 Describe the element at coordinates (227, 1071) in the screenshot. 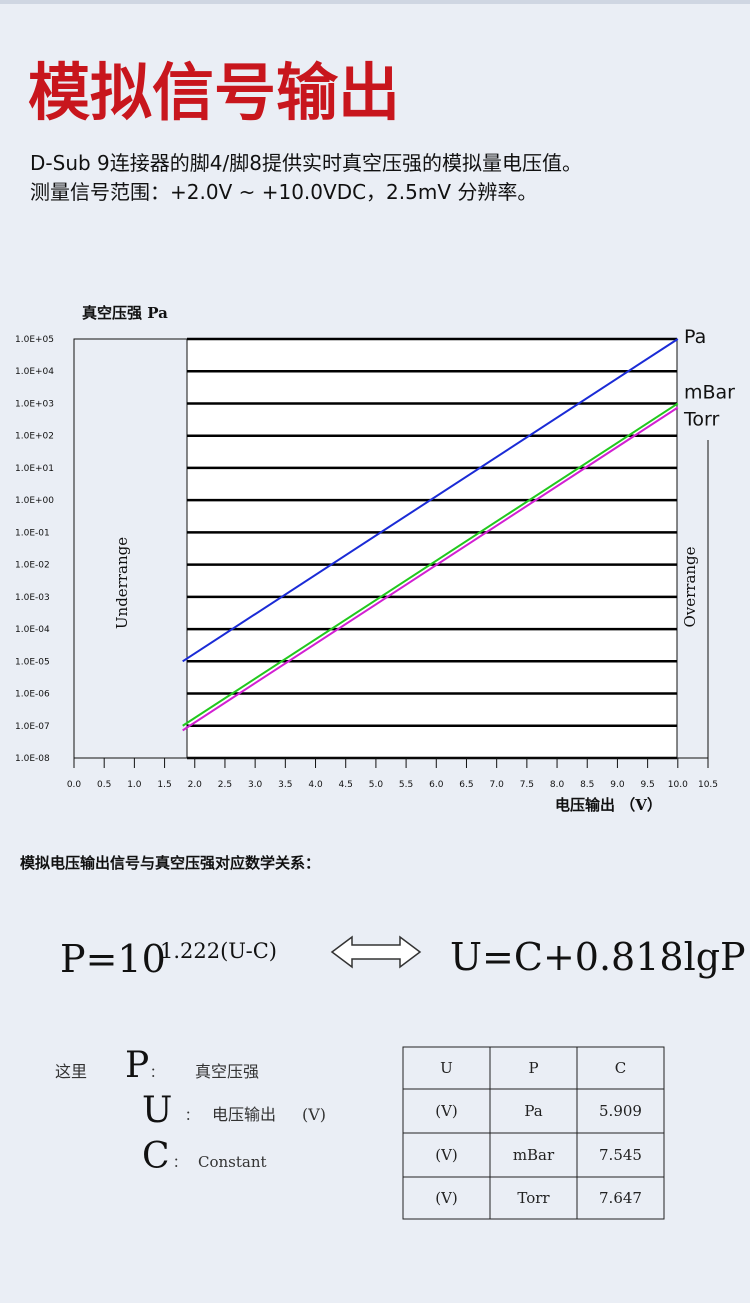

I see `legend-text: 真空压强` at that location.